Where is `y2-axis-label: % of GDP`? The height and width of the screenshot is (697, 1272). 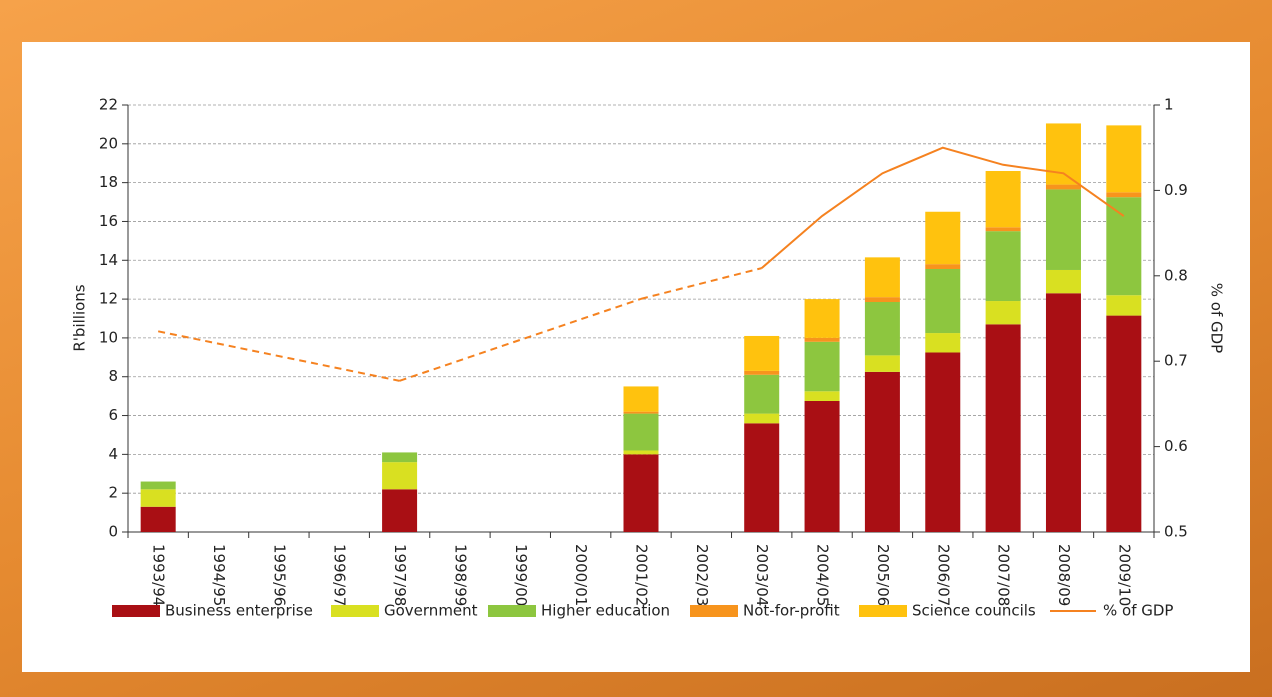
y2-axis-label: % of GDP is located at coordinates (1217, 318).